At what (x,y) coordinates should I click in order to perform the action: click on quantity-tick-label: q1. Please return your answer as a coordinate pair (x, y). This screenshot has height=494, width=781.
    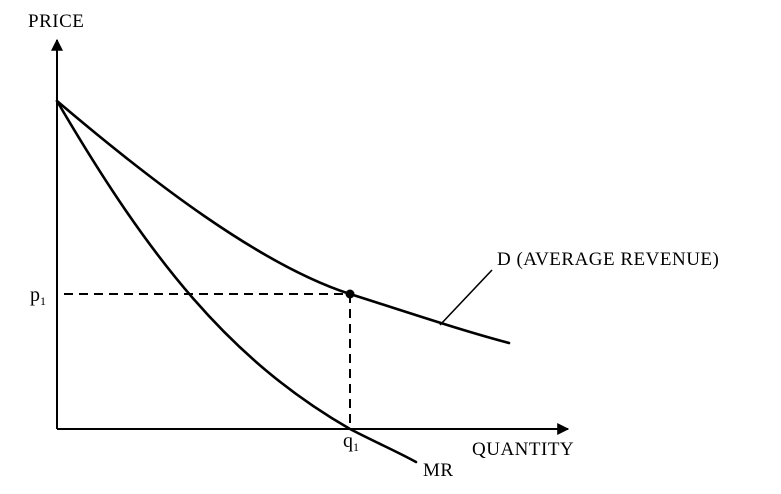
    Looking at the image, I should click on (351, 442).